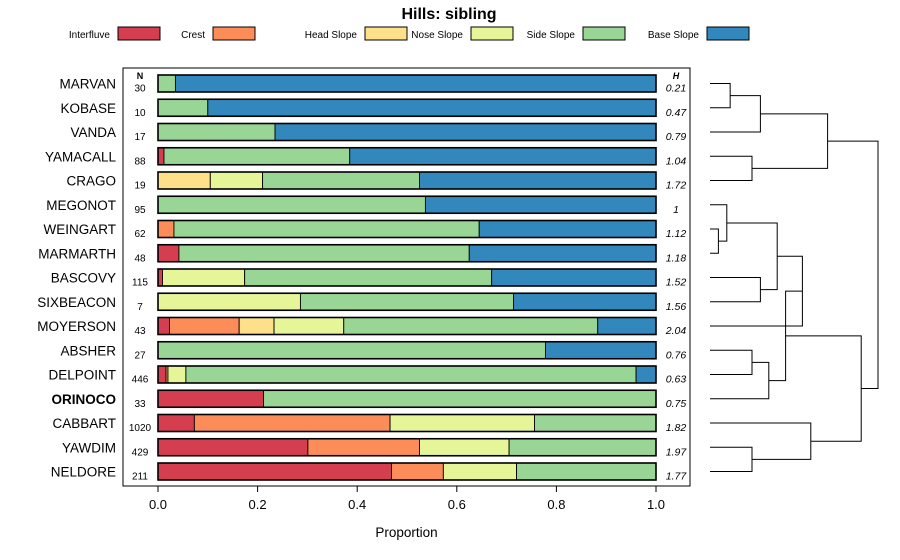  Describe the element at coordinates (88, 108) in the screenshot. I see `row-label: KOBASE` at that location.